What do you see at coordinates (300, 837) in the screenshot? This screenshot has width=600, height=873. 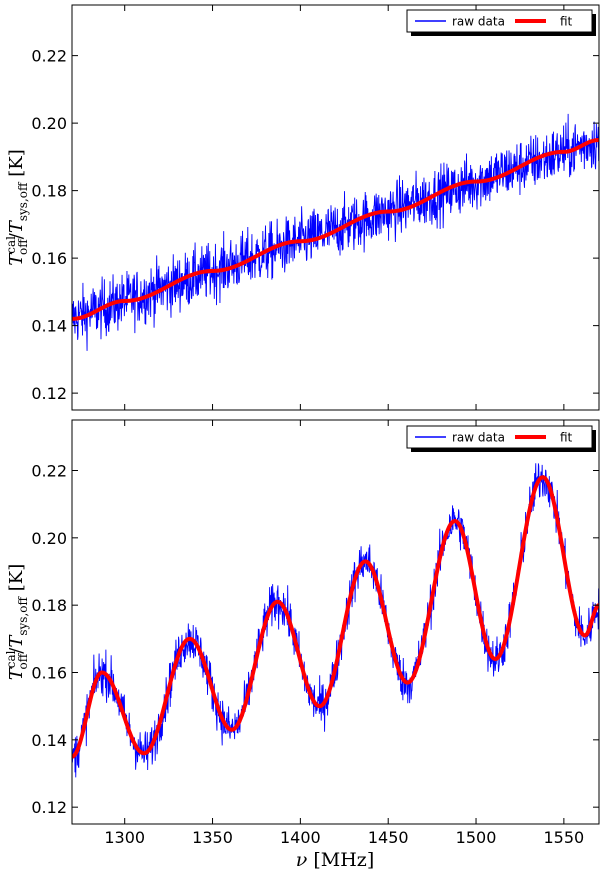 I see `bottom-xtick-label: 1400` at bounding box center [300, 837].